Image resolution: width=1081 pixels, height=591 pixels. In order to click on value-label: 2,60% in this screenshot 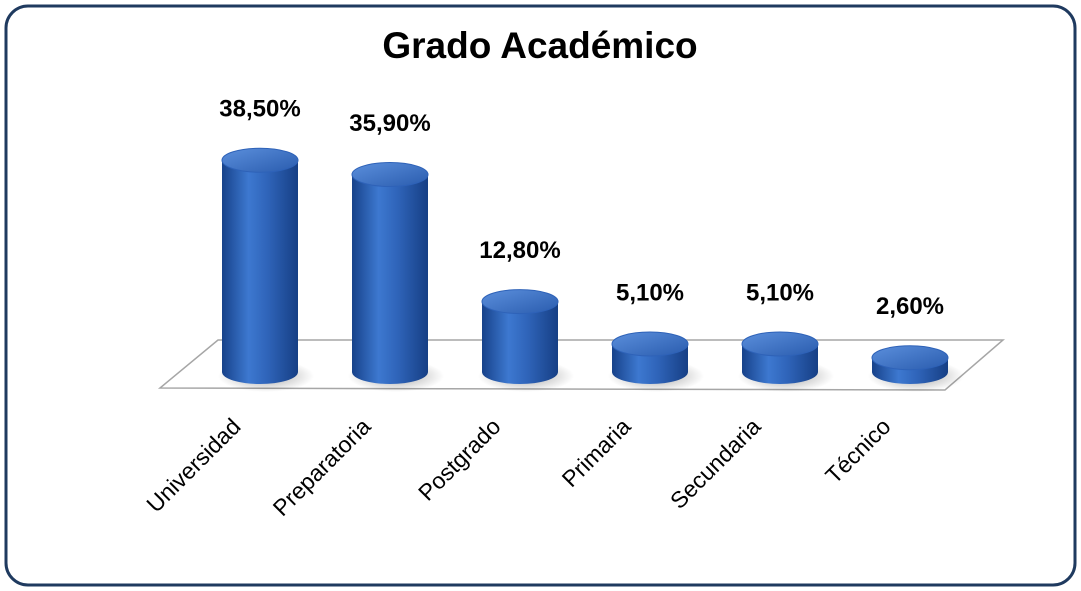, I will do `click(910, 306)`.